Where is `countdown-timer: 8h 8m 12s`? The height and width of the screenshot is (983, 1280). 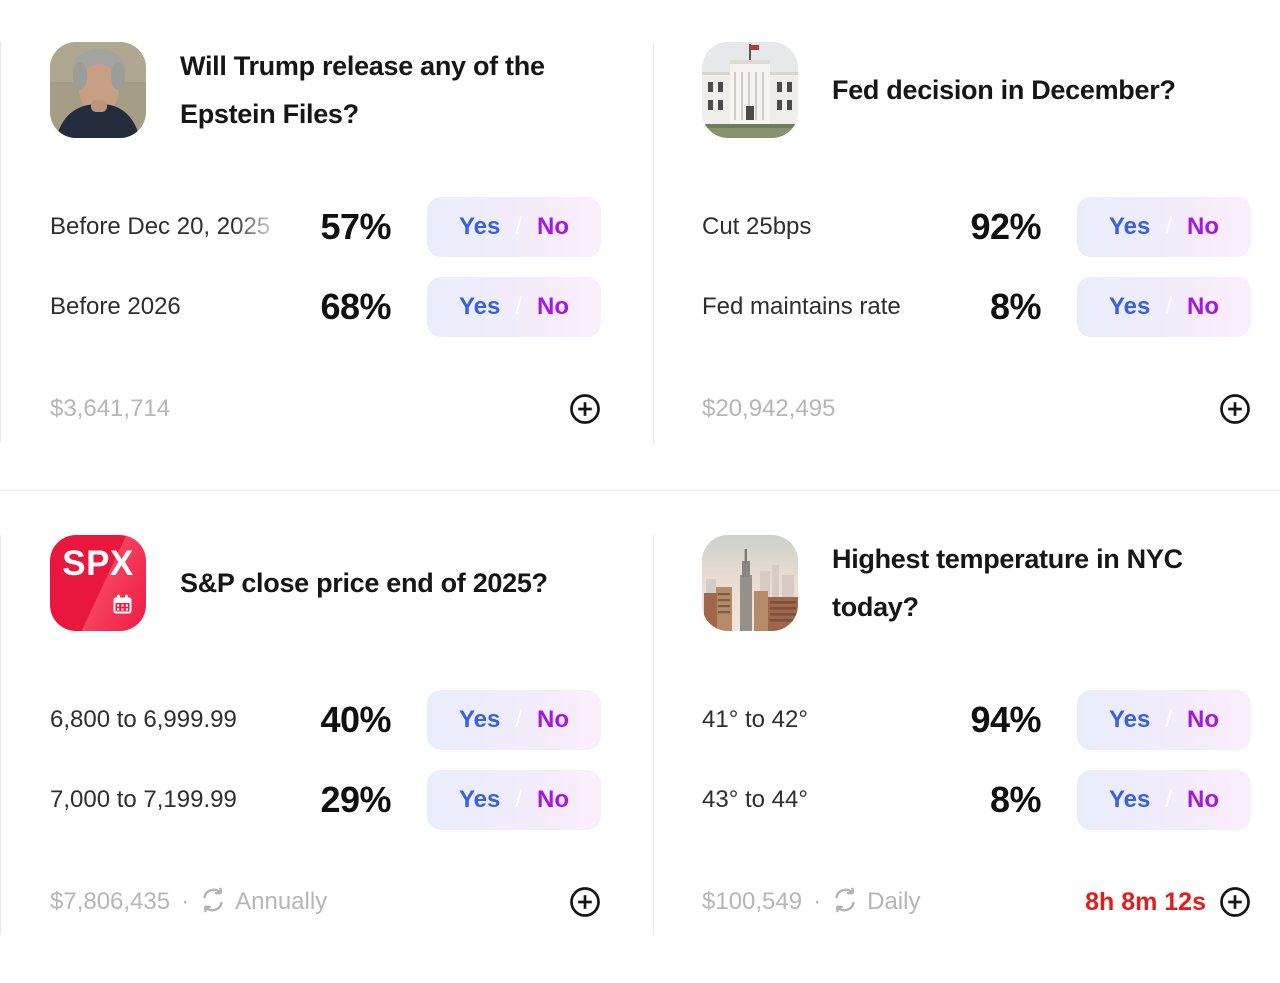
countdown-timer: 8h 8m 12s is located at coordinates (1145, 901).